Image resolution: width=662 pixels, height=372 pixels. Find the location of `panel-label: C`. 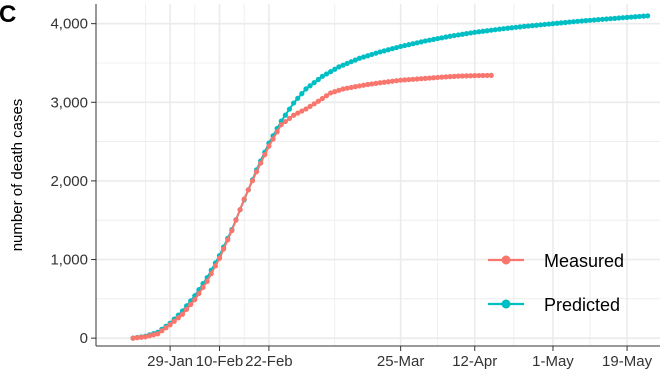

panel-label: C is located at coordinates (8, 14).